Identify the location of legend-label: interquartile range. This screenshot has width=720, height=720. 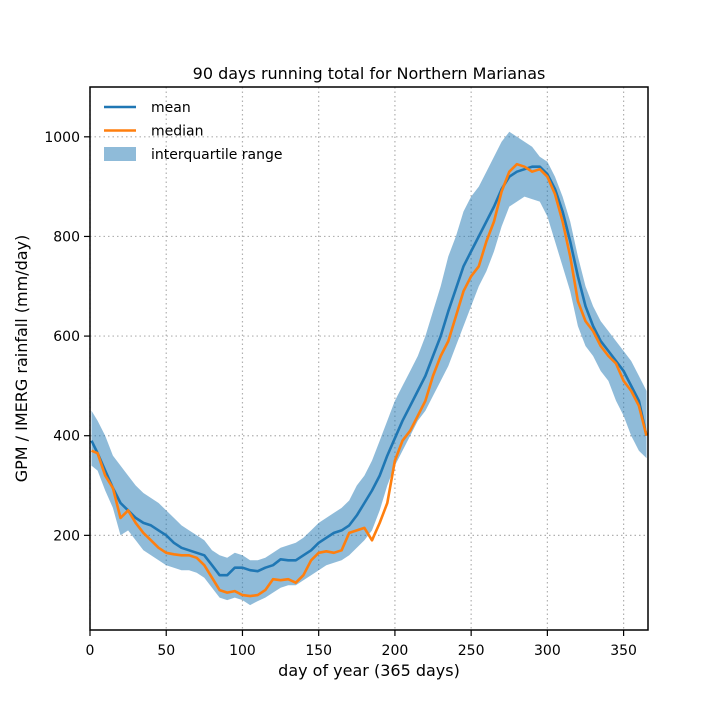
(217, 155).